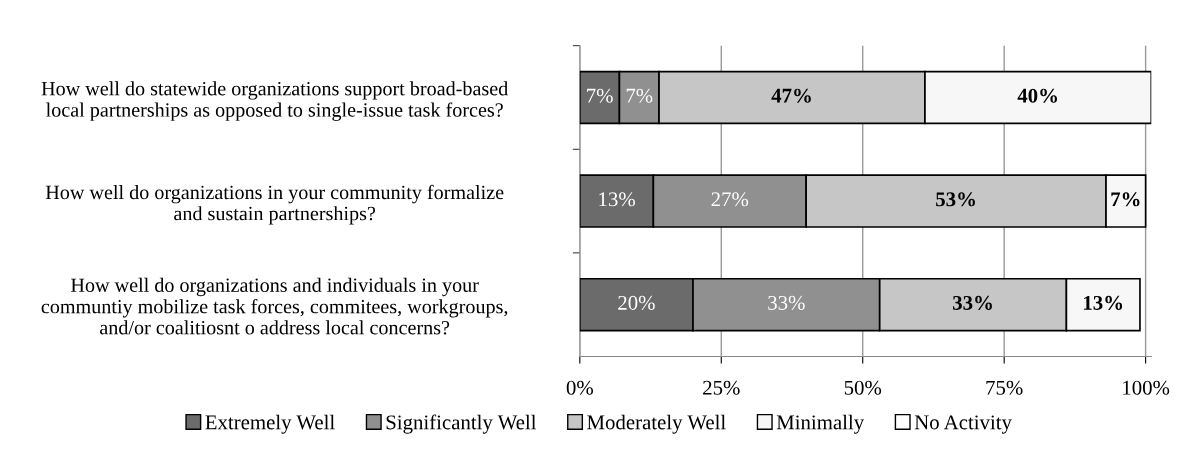 The height and width of the screenshot is (457, 1198). Describe the element at coordinates (730, 199) in the screenshot. I see `data-label: 27%` at that location.